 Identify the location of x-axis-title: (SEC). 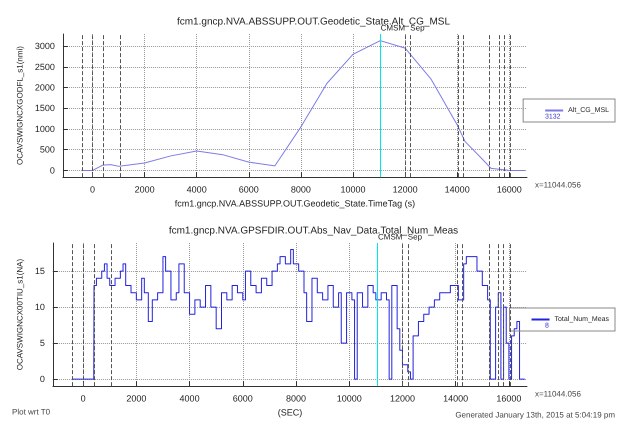
(290, 413).